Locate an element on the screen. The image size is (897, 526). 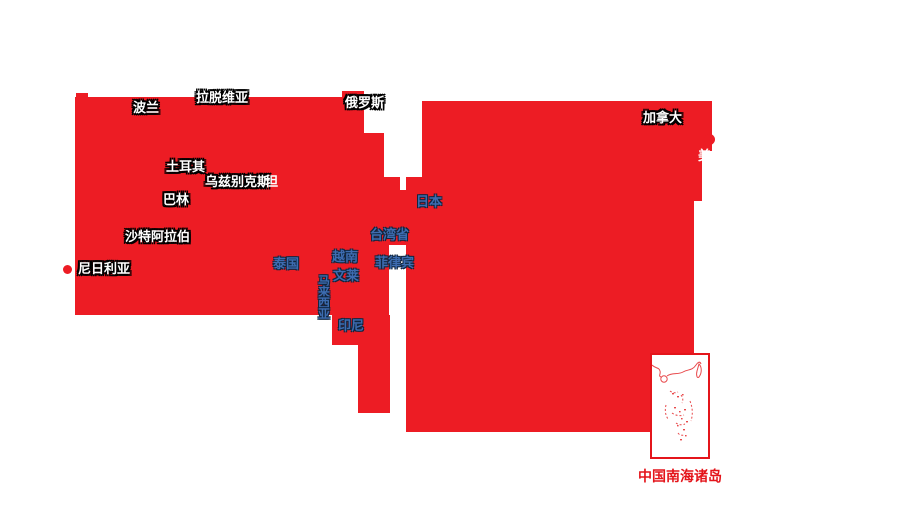
label-bahrain: 巴林 is located at coordinates (176, 200).